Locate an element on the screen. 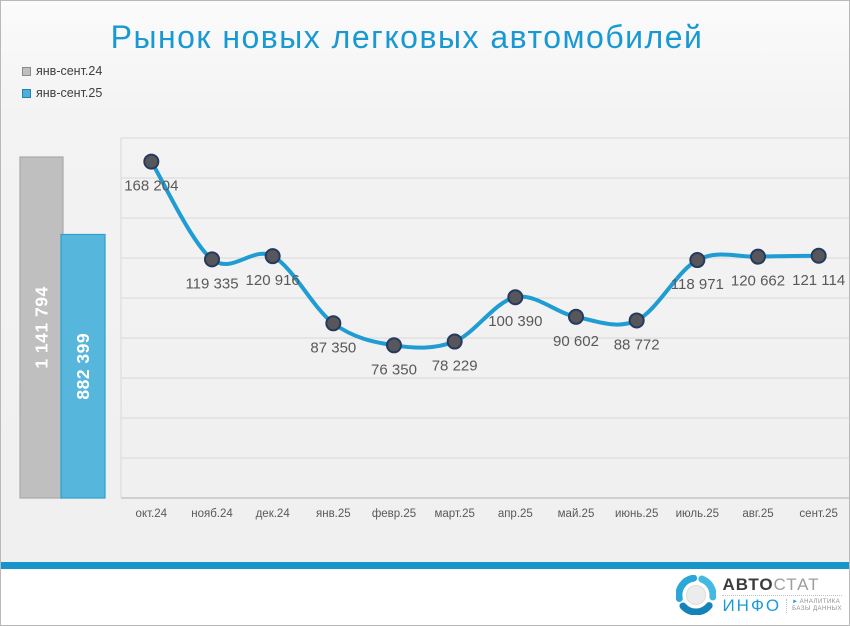 The height and width of the screenshot is (626, 850). data-point-label: 100 390 is located at coordinates (515, 321).